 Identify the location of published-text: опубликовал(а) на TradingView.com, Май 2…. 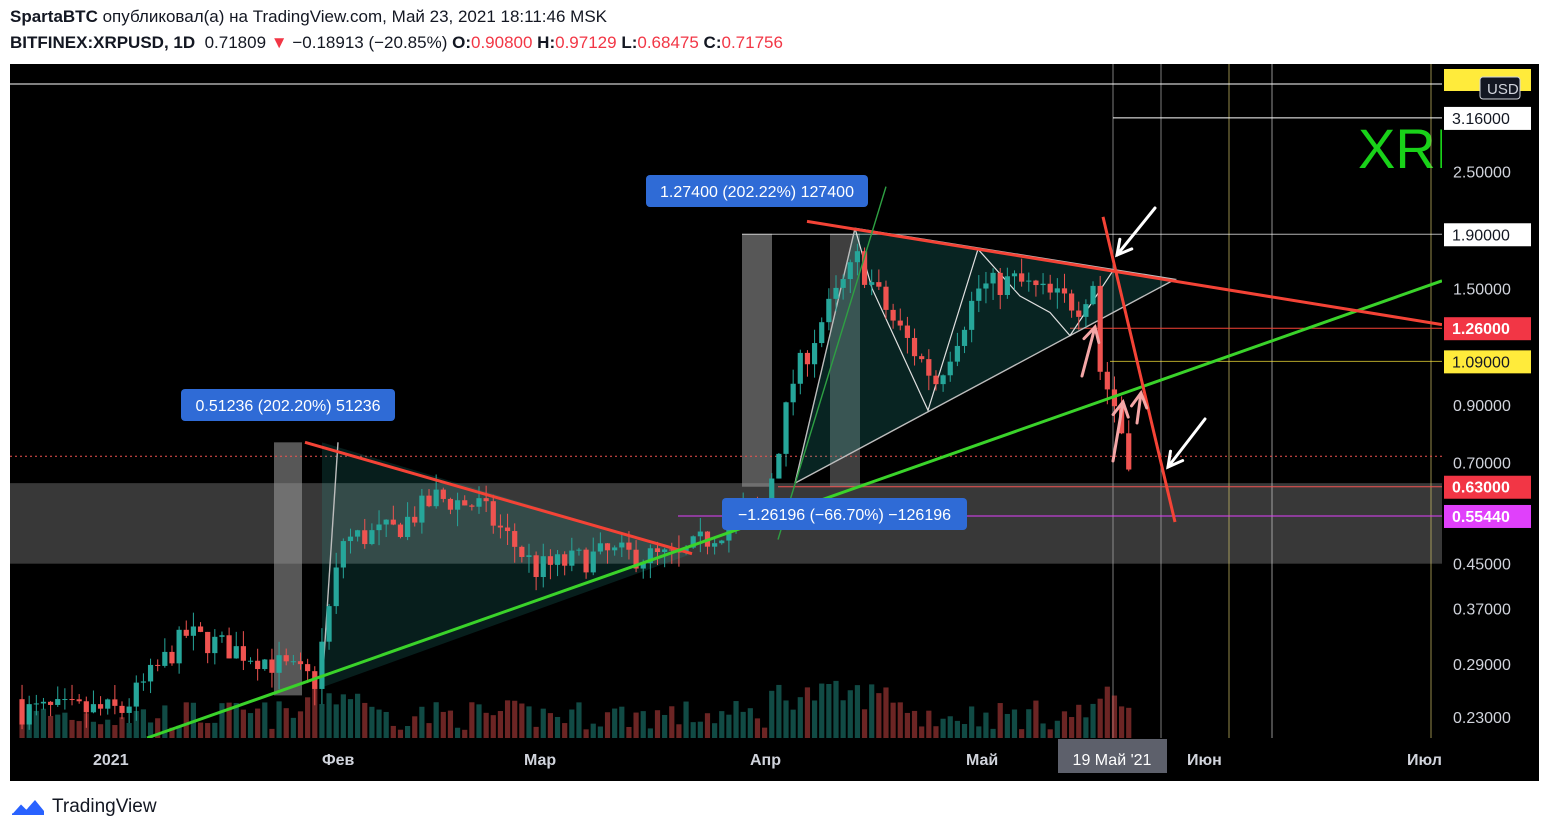
(354, 16).